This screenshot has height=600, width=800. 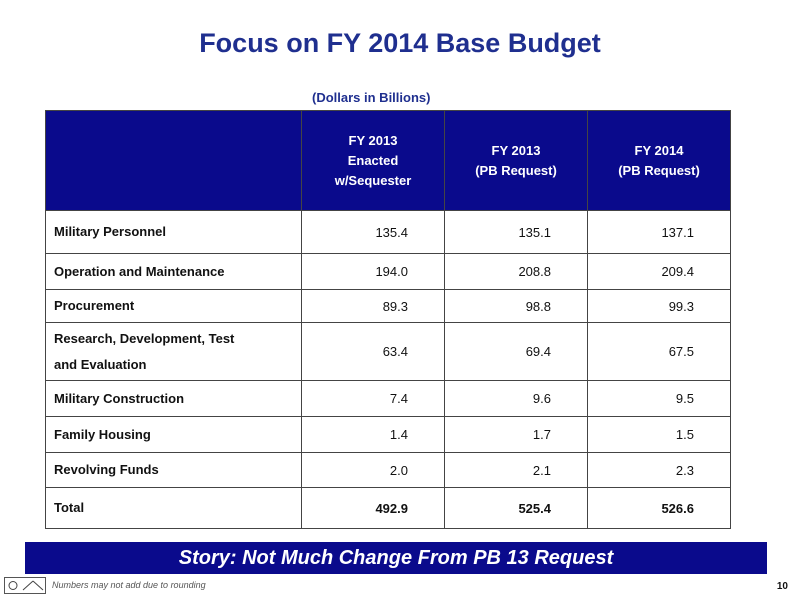 I want to click on header-line: Enacted, so click(x=373, y=160).